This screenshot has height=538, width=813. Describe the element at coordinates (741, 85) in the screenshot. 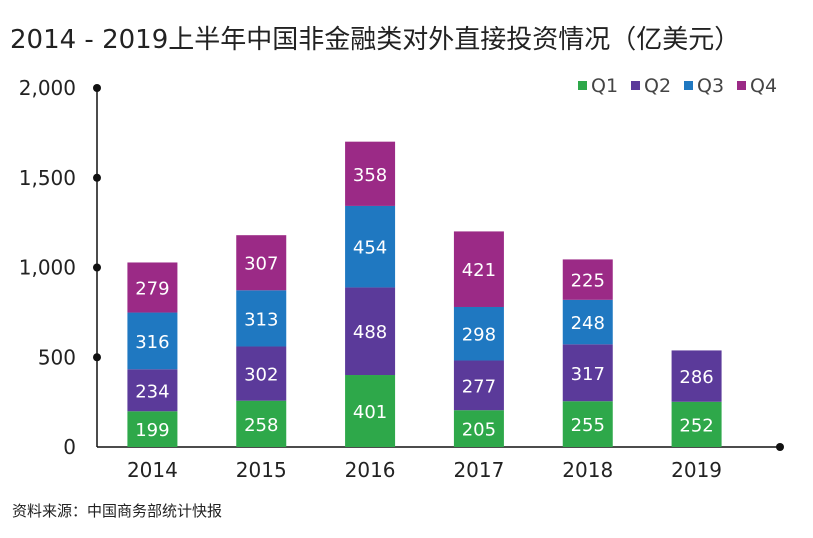

I see `legend-swatch-q4` at that location.